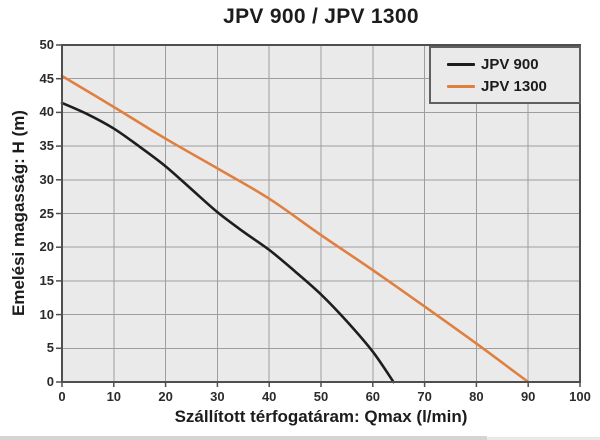 The image size is (600, 440). Describe the element at coordinates (528, 396) in the screenshot. I see `x-tick-label: 90` at that location.